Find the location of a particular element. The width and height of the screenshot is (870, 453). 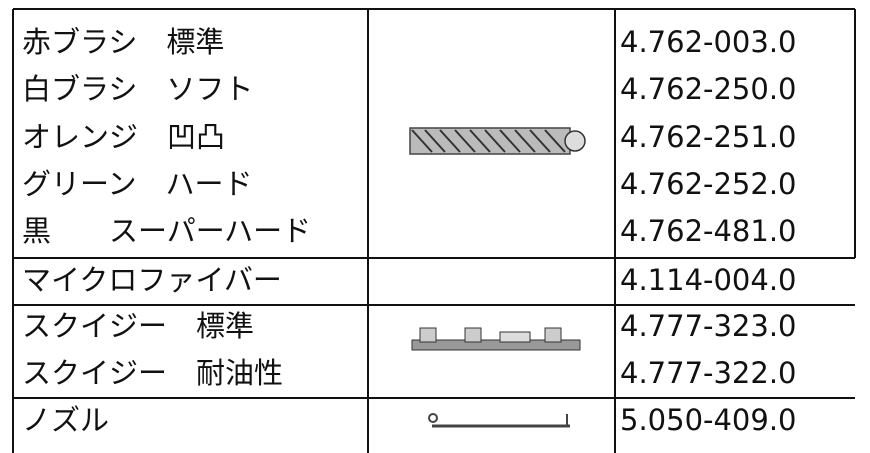

item-name: スクイジー 標準 is located at coordinates (138, 326).